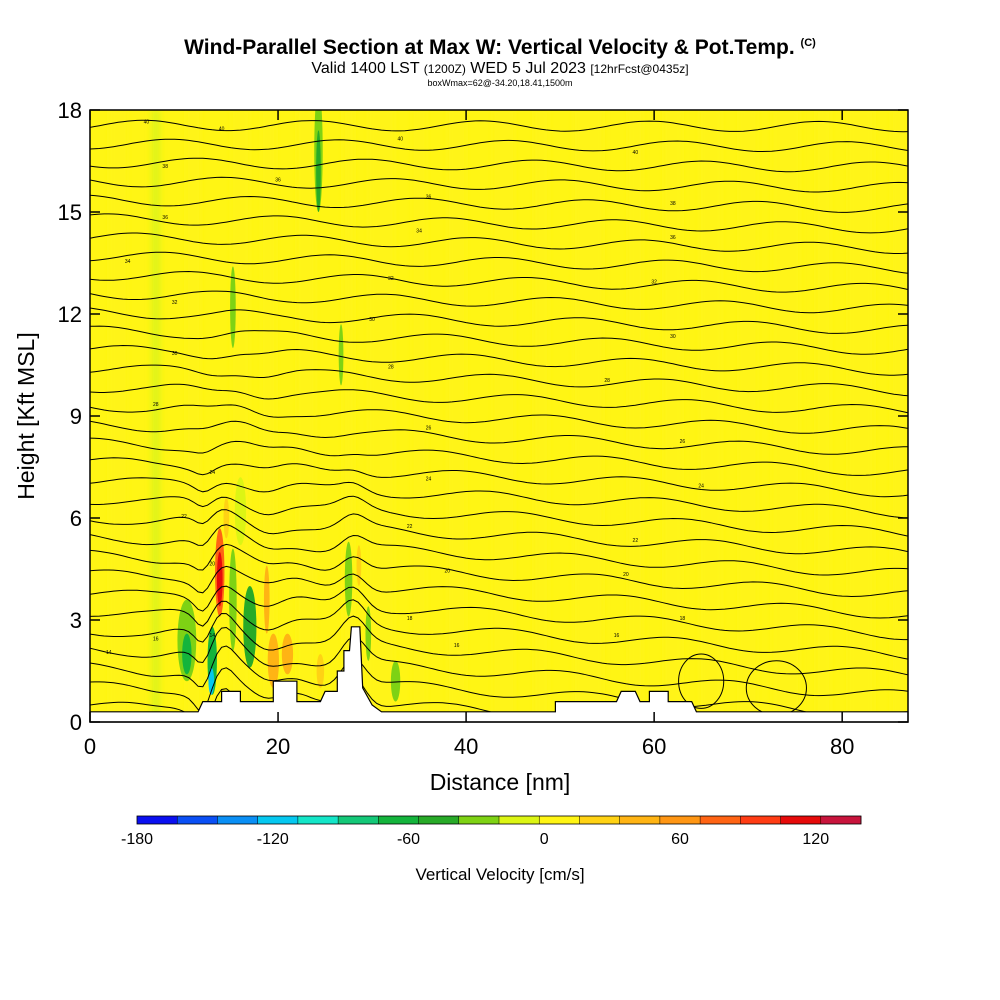 The image size is (1000, 1000). Describe the element at coordinates (808, 43) in the screenshot. I see `copyright-mark: (C)` at that location.